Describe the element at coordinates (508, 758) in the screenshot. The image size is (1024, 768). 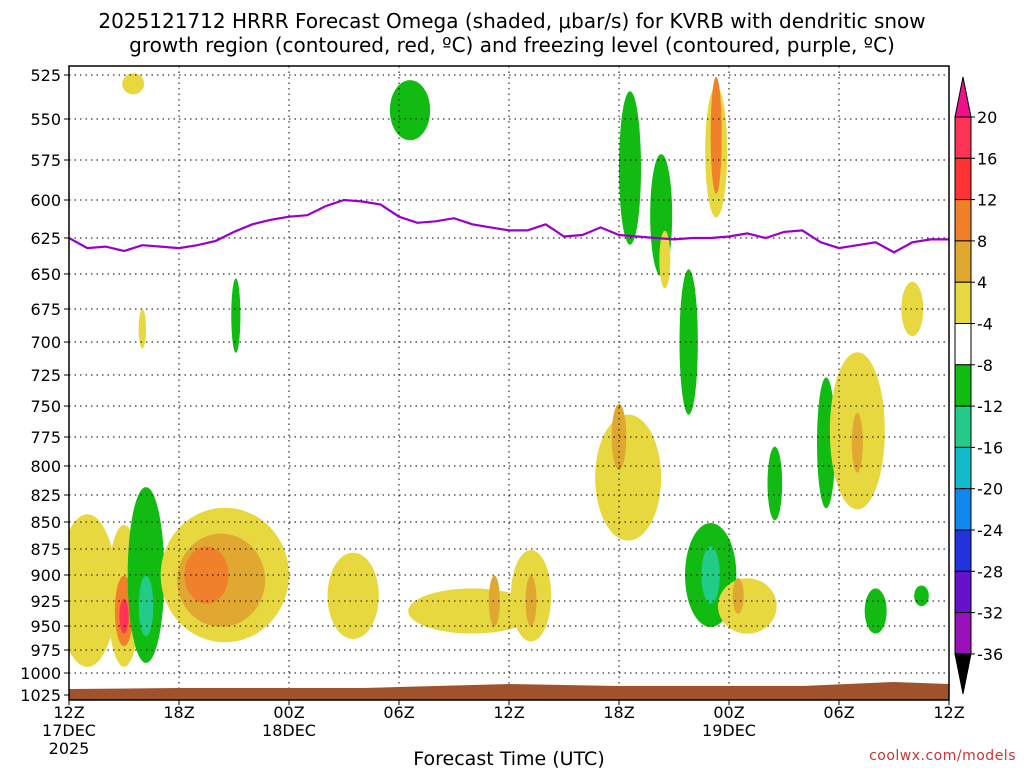
I see `x-axis-label: Forecast Time (UTC)` at that location.